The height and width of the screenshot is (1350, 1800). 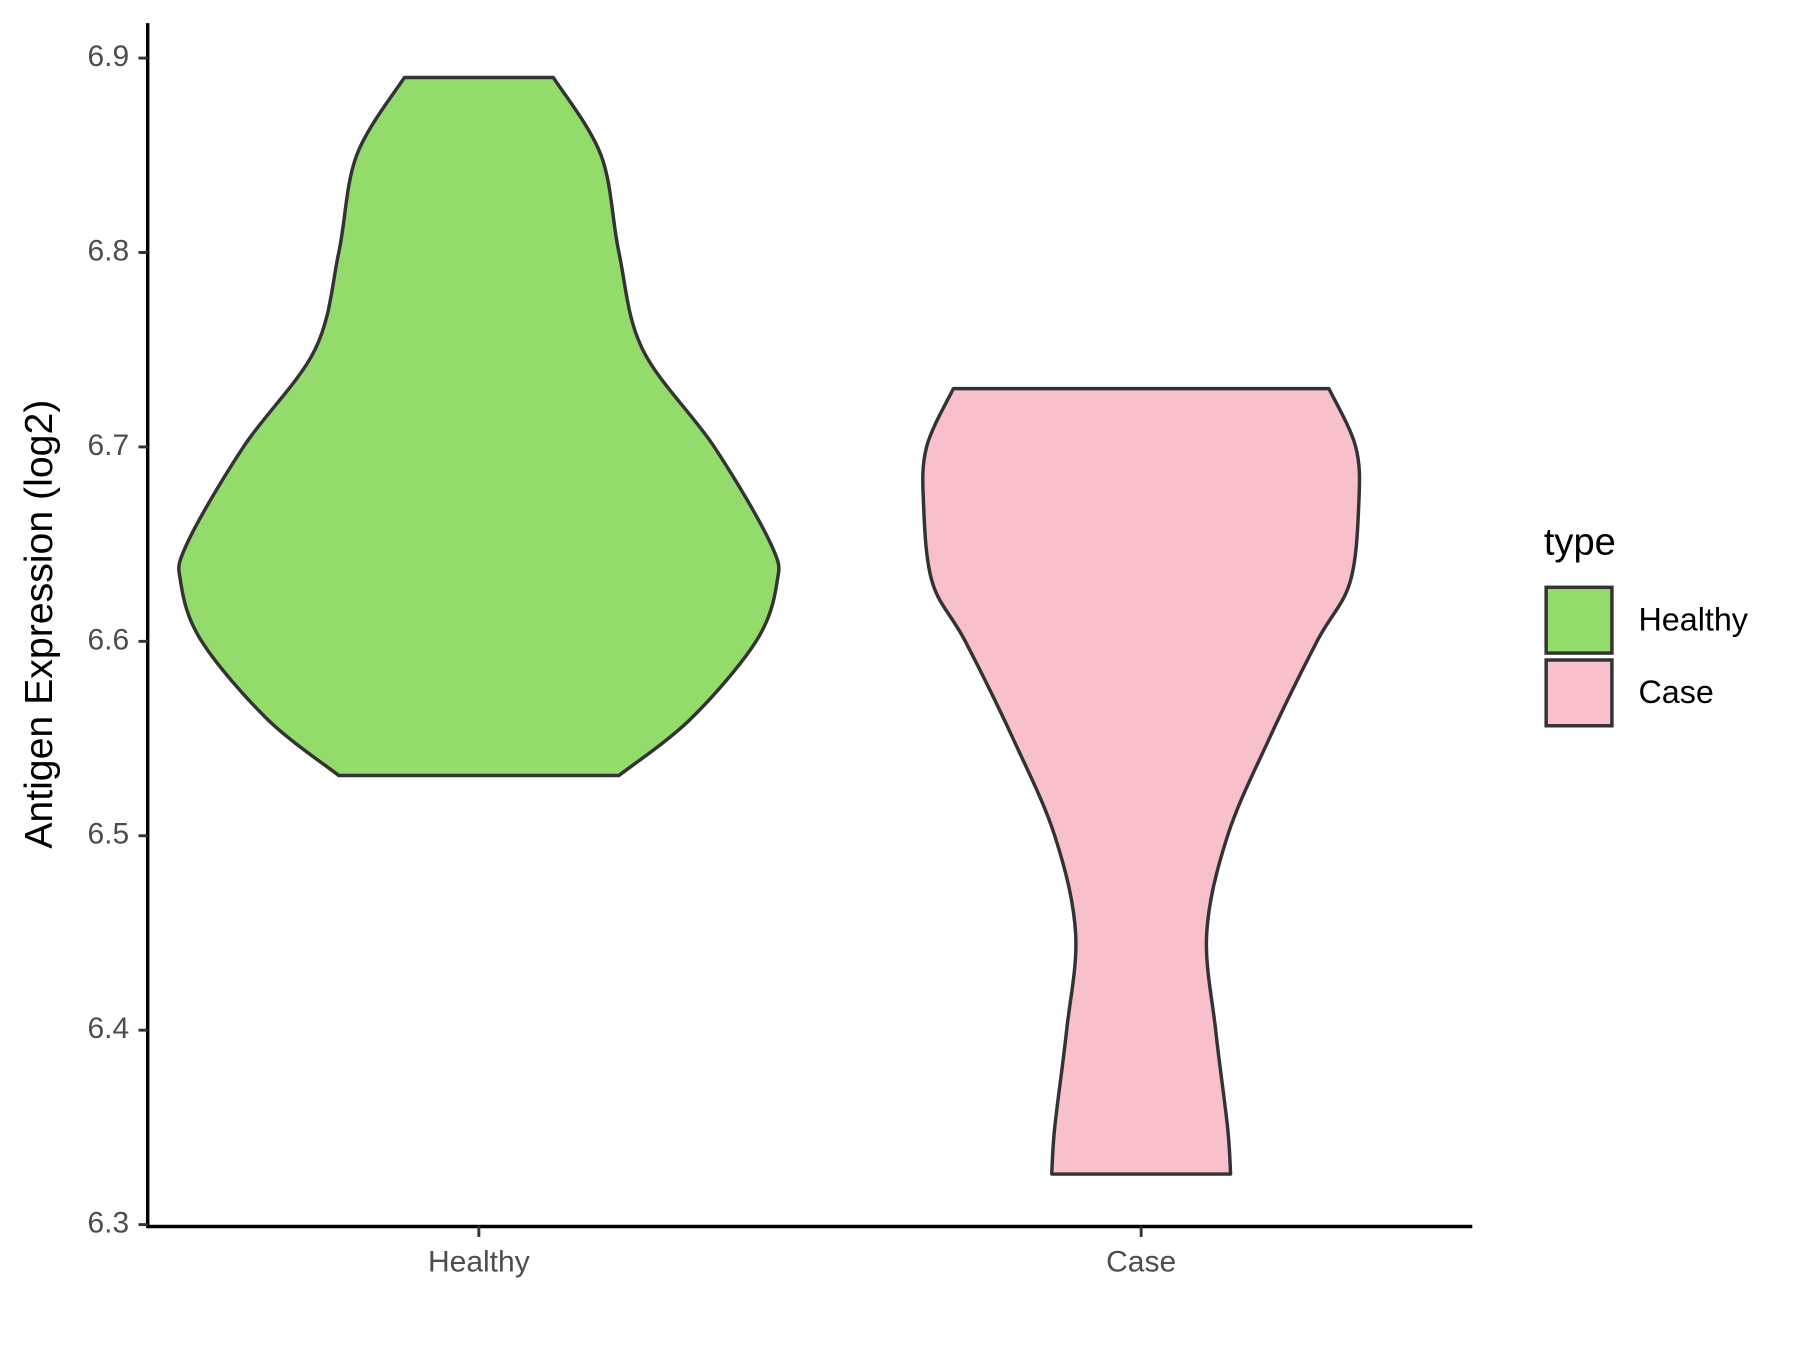 I want to click on y-axis-title: Antigen Expression (log2), so click(x=39, y=624).